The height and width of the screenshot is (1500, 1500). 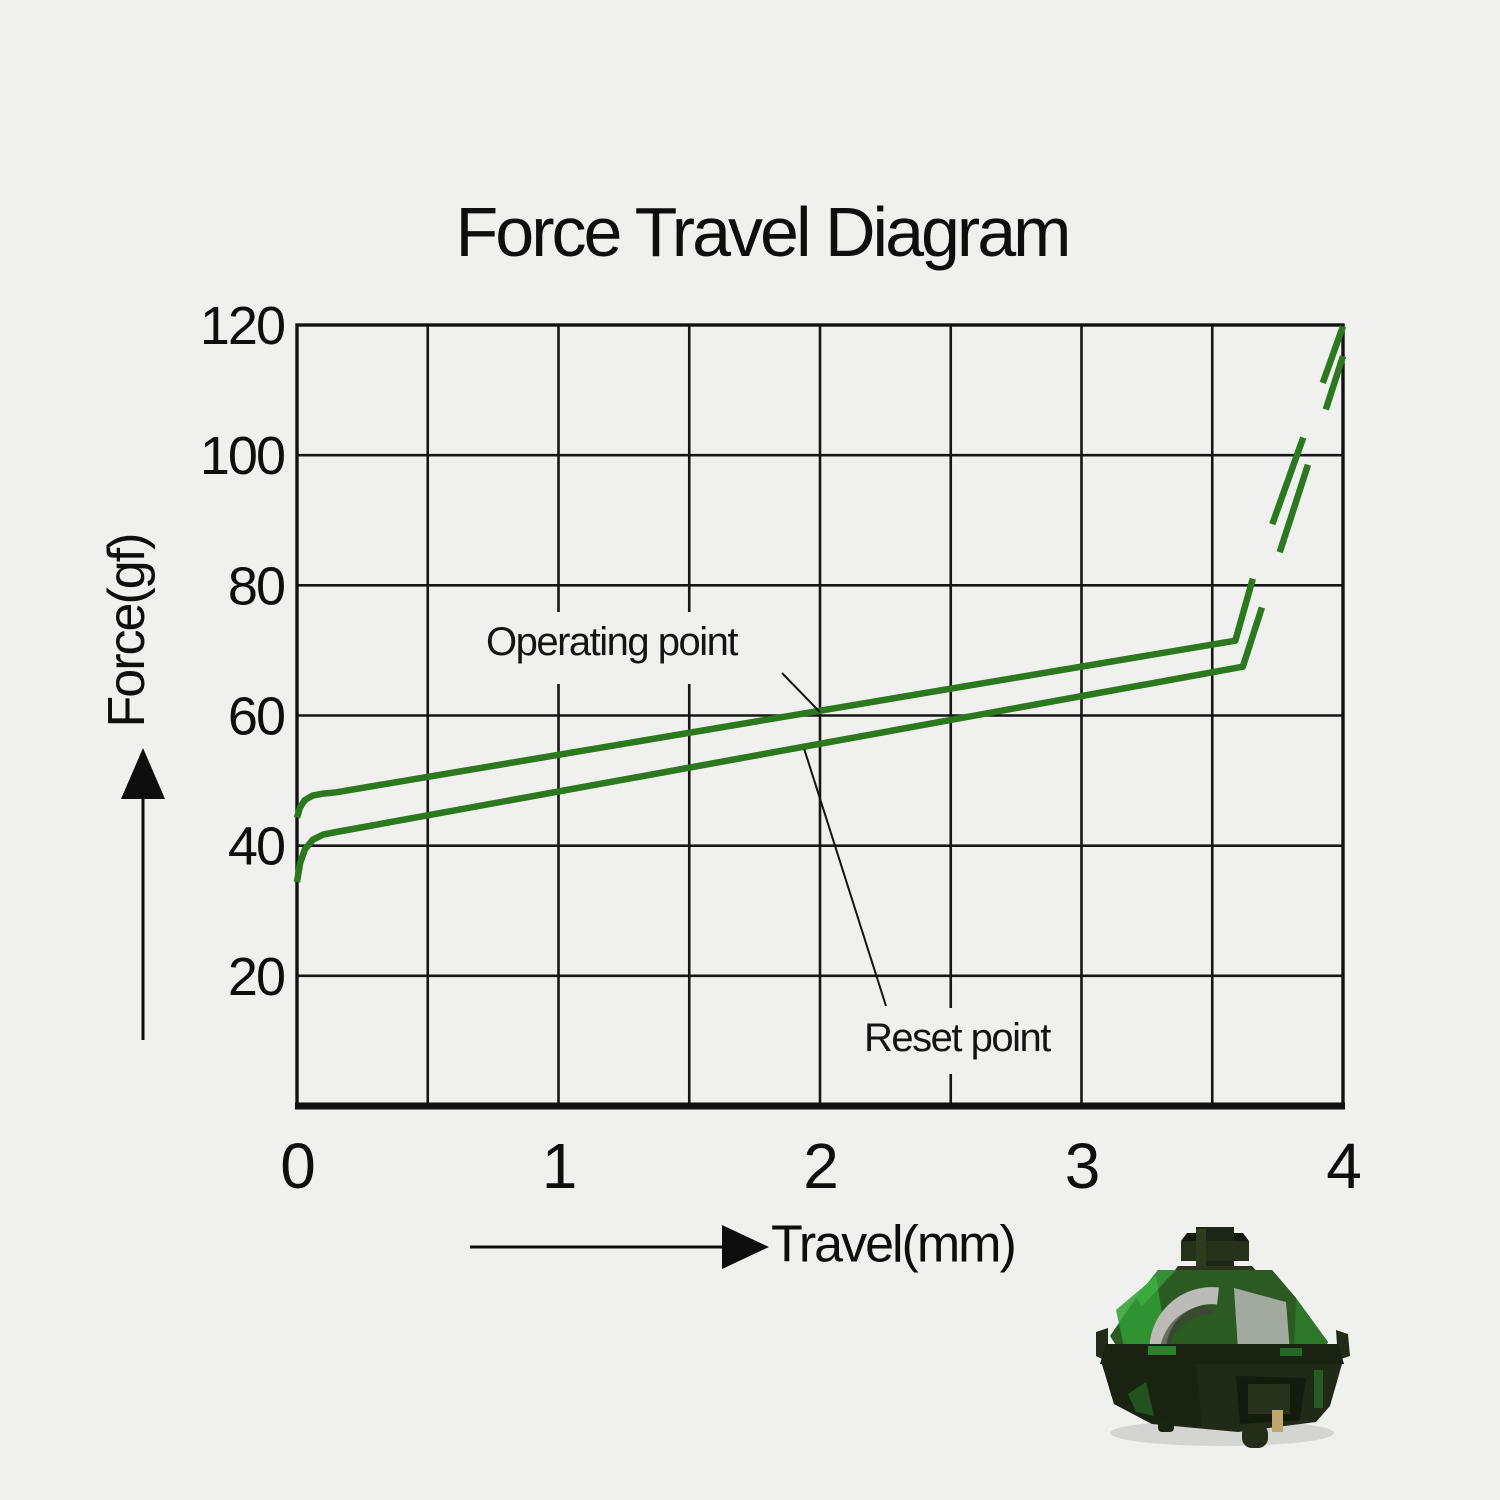 I want to click on y-tick-label: 120, so click(x=242, y=326).